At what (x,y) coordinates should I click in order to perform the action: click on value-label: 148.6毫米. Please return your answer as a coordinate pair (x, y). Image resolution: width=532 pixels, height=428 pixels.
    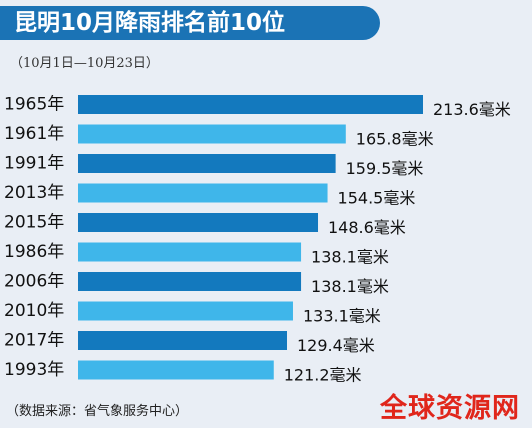
    Looking at the image, I should click on (367, 227).